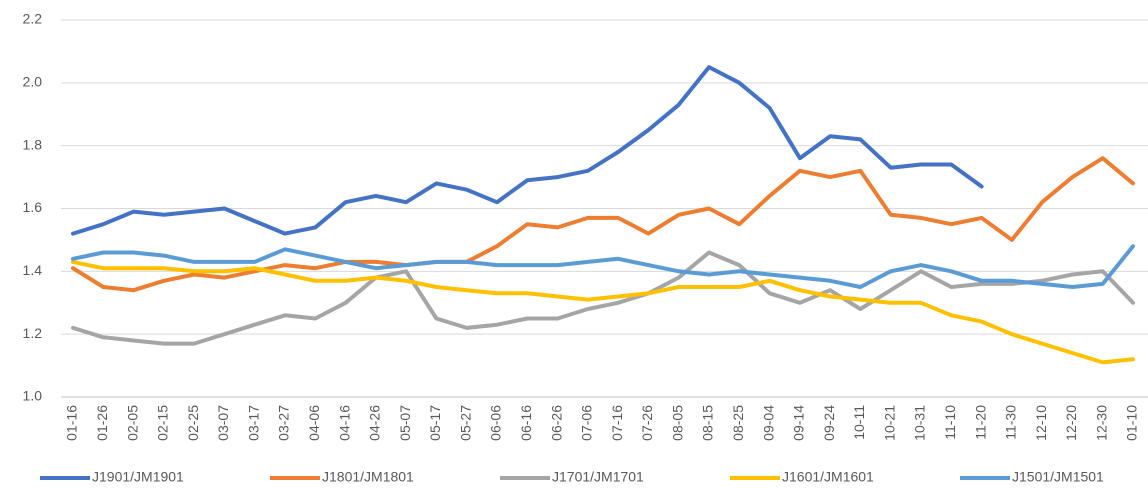 Image resolution: width=1148 pixels, height=488 pixels. Describe the element at coordinates (33, 144) in the screenshot. I see `y-tick-label: 1.8` at that location.